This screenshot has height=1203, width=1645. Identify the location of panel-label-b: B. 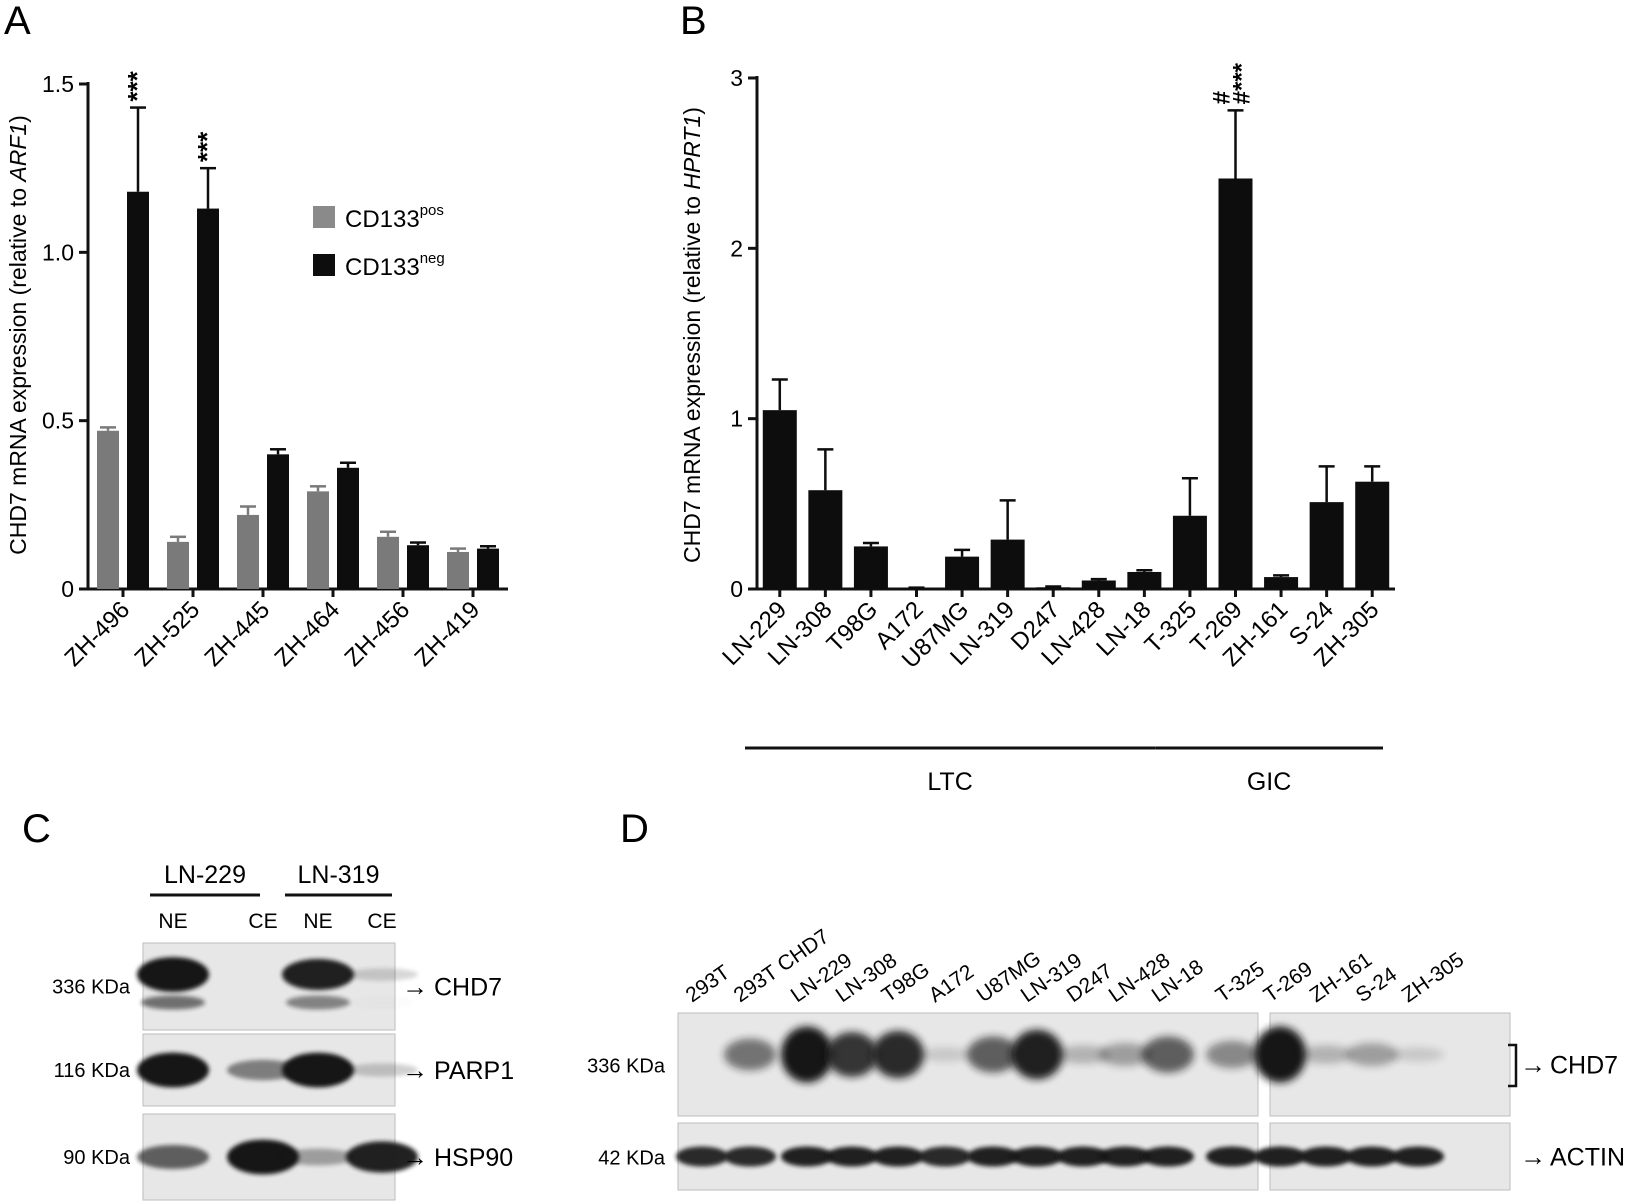
(693, 21).